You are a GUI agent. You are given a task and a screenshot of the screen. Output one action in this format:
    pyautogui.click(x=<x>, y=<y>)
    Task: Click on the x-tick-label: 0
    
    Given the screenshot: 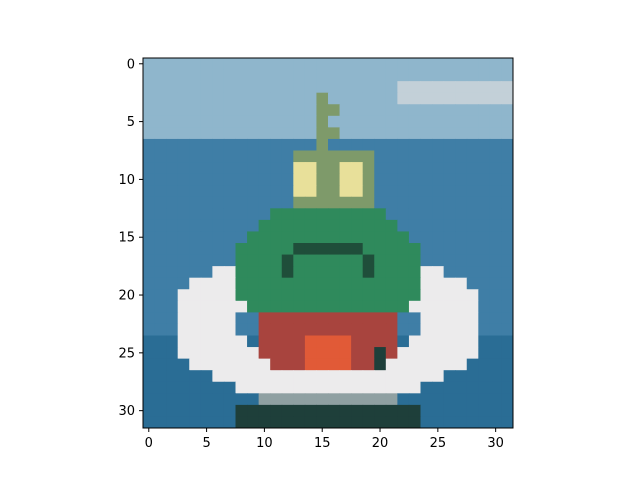 What is the action you would take?
    pyautogui.click(x=149, y=443)
    